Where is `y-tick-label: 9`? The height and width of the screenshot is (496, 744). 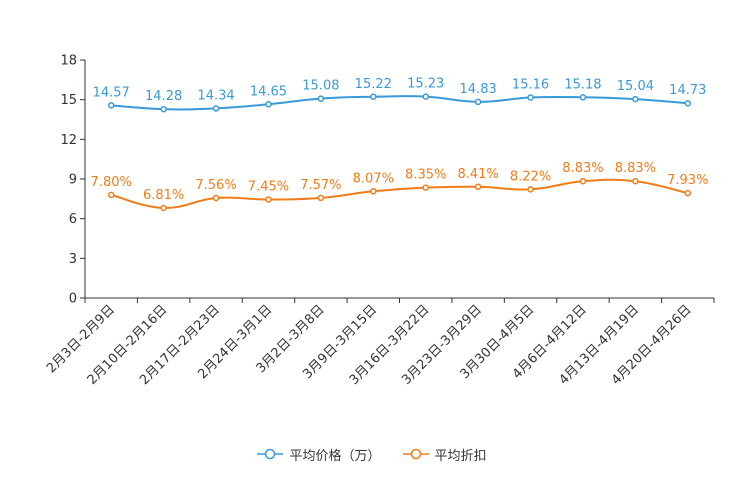 y-tick-label: 9 is located at coordinates (73, 180).